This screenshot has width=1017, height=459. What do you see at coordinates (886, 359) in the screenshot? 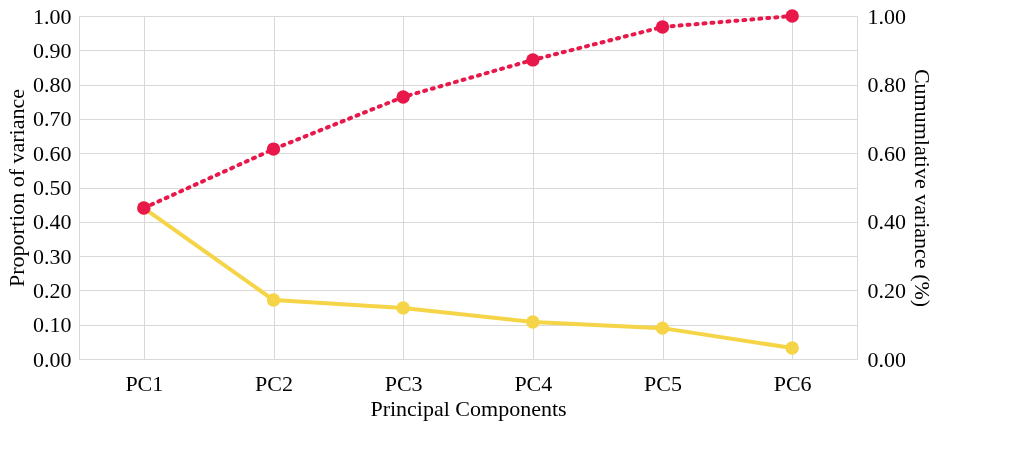
I see `y2-tick-label: 0.00` at bounding box center [886, 359].